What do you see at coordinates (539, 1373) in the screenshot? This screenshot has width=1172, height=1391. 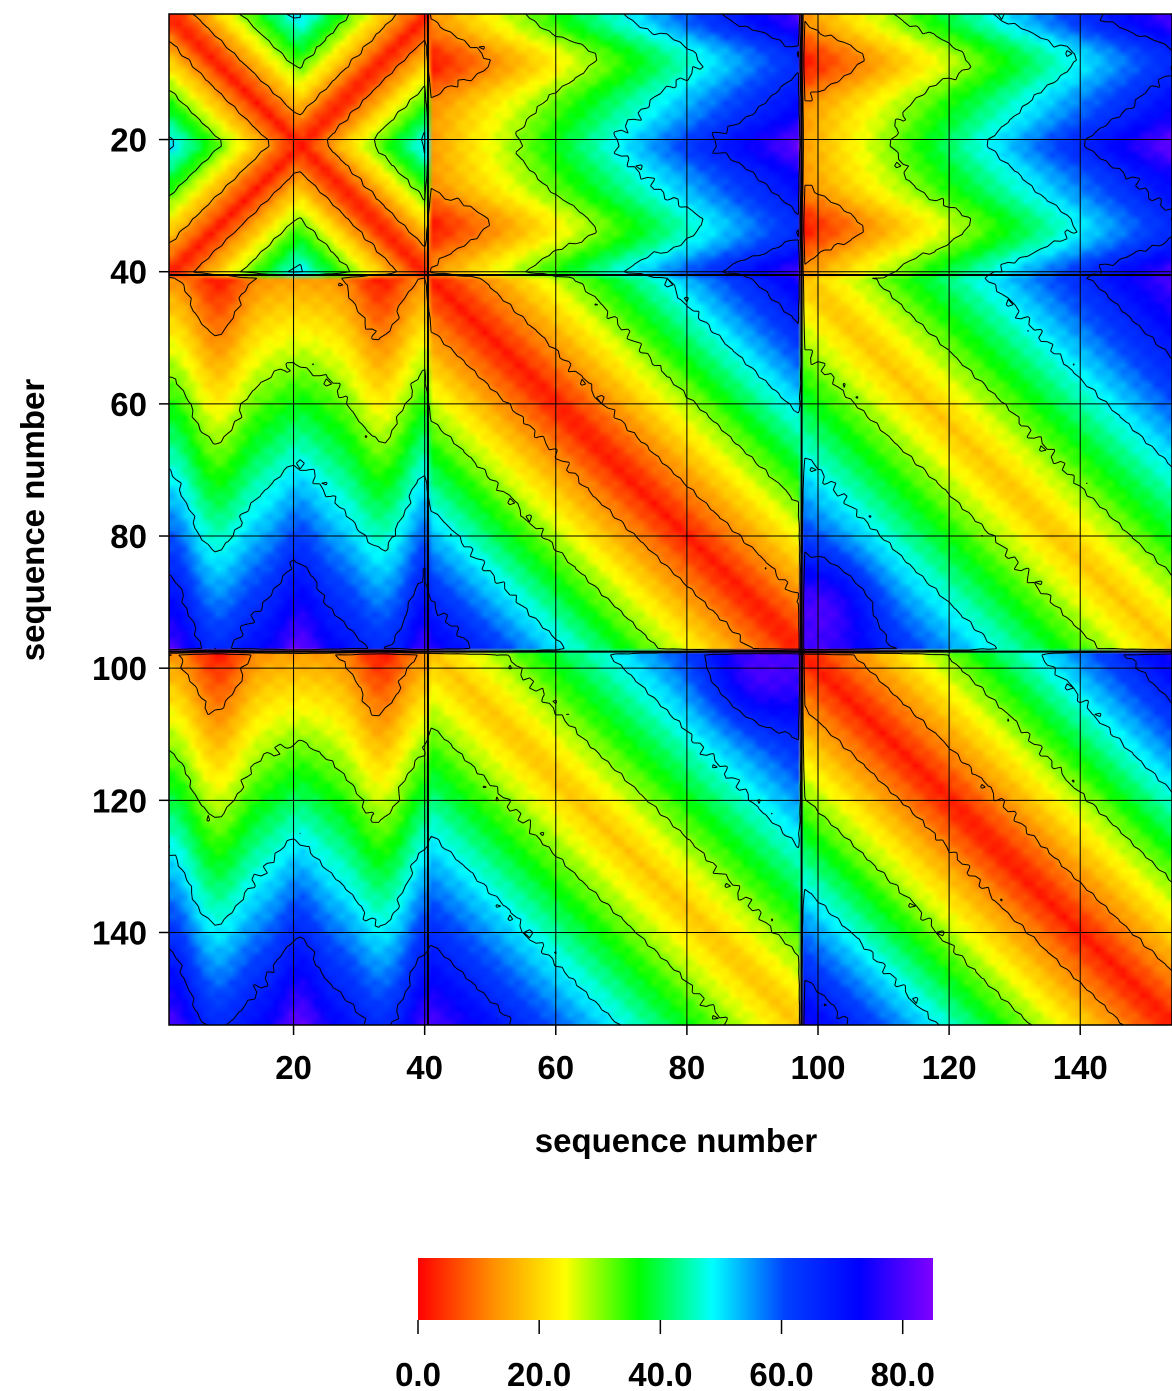 I see `colorbar-tick-label: 20.0` at bounding box center [539, 1373].